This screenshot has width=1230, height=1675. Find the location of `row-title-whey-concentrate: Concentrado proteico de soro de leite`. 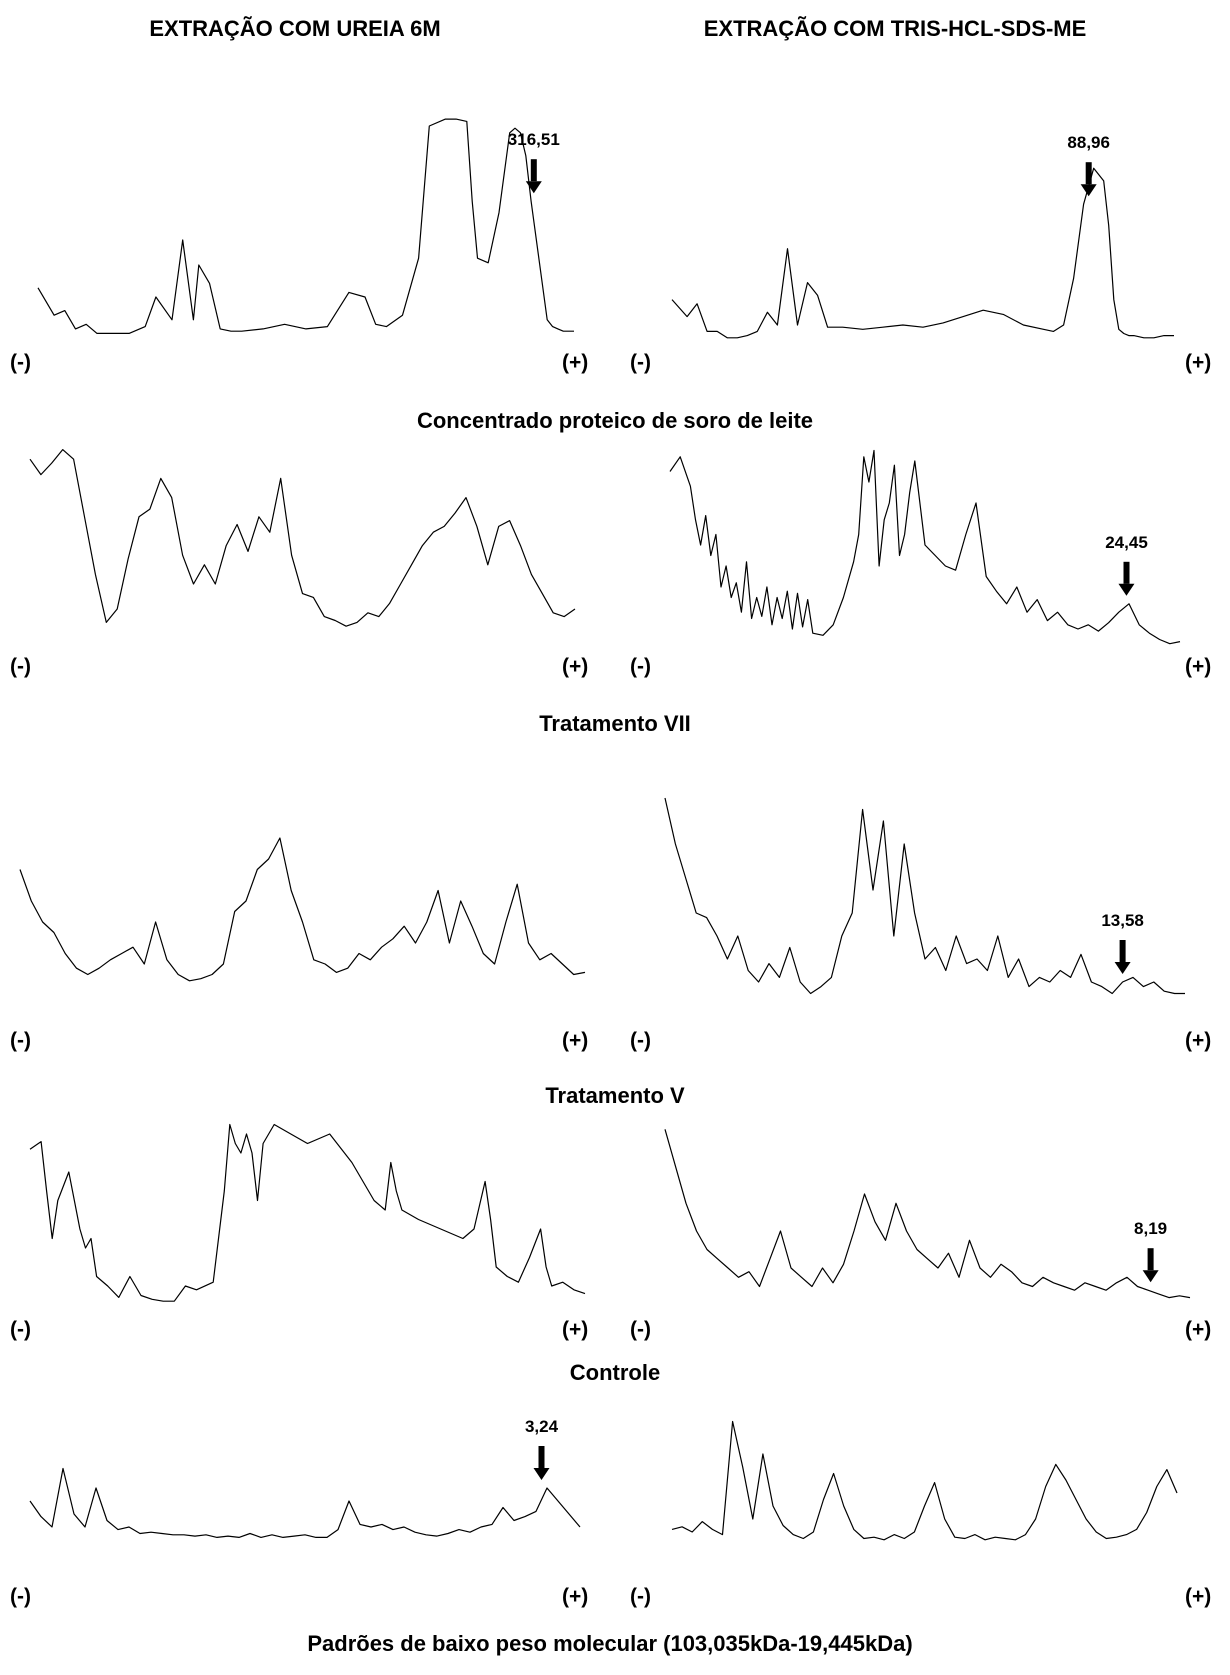

row-title-whey-concentrate: Concentrado proteico de soro de leite is located at coordinates (615, 420).